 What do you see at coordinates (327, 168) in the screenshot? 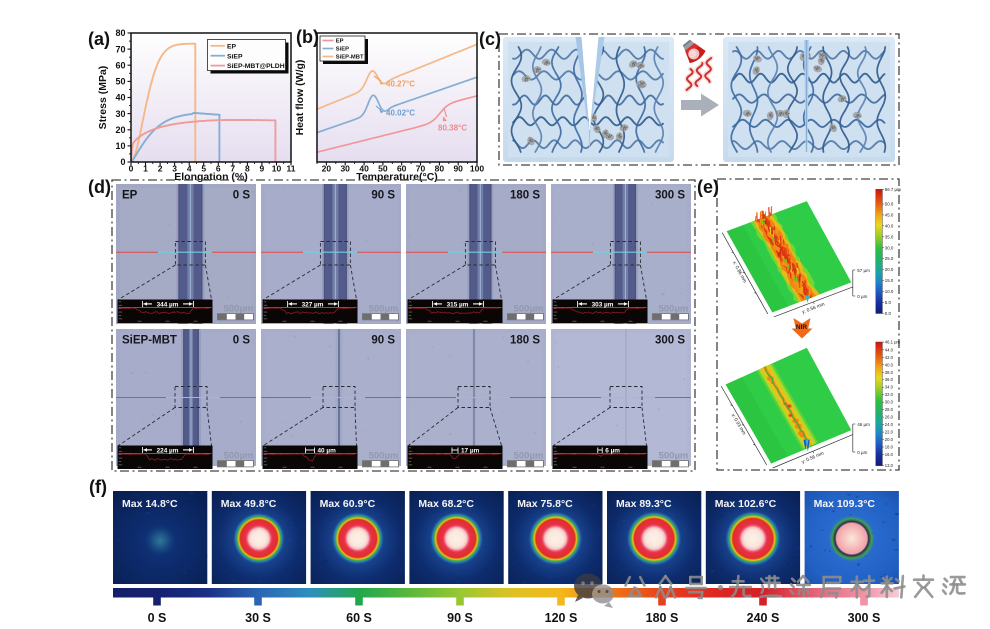
I see `svg-text: 20` at bounding box center [327, 168].